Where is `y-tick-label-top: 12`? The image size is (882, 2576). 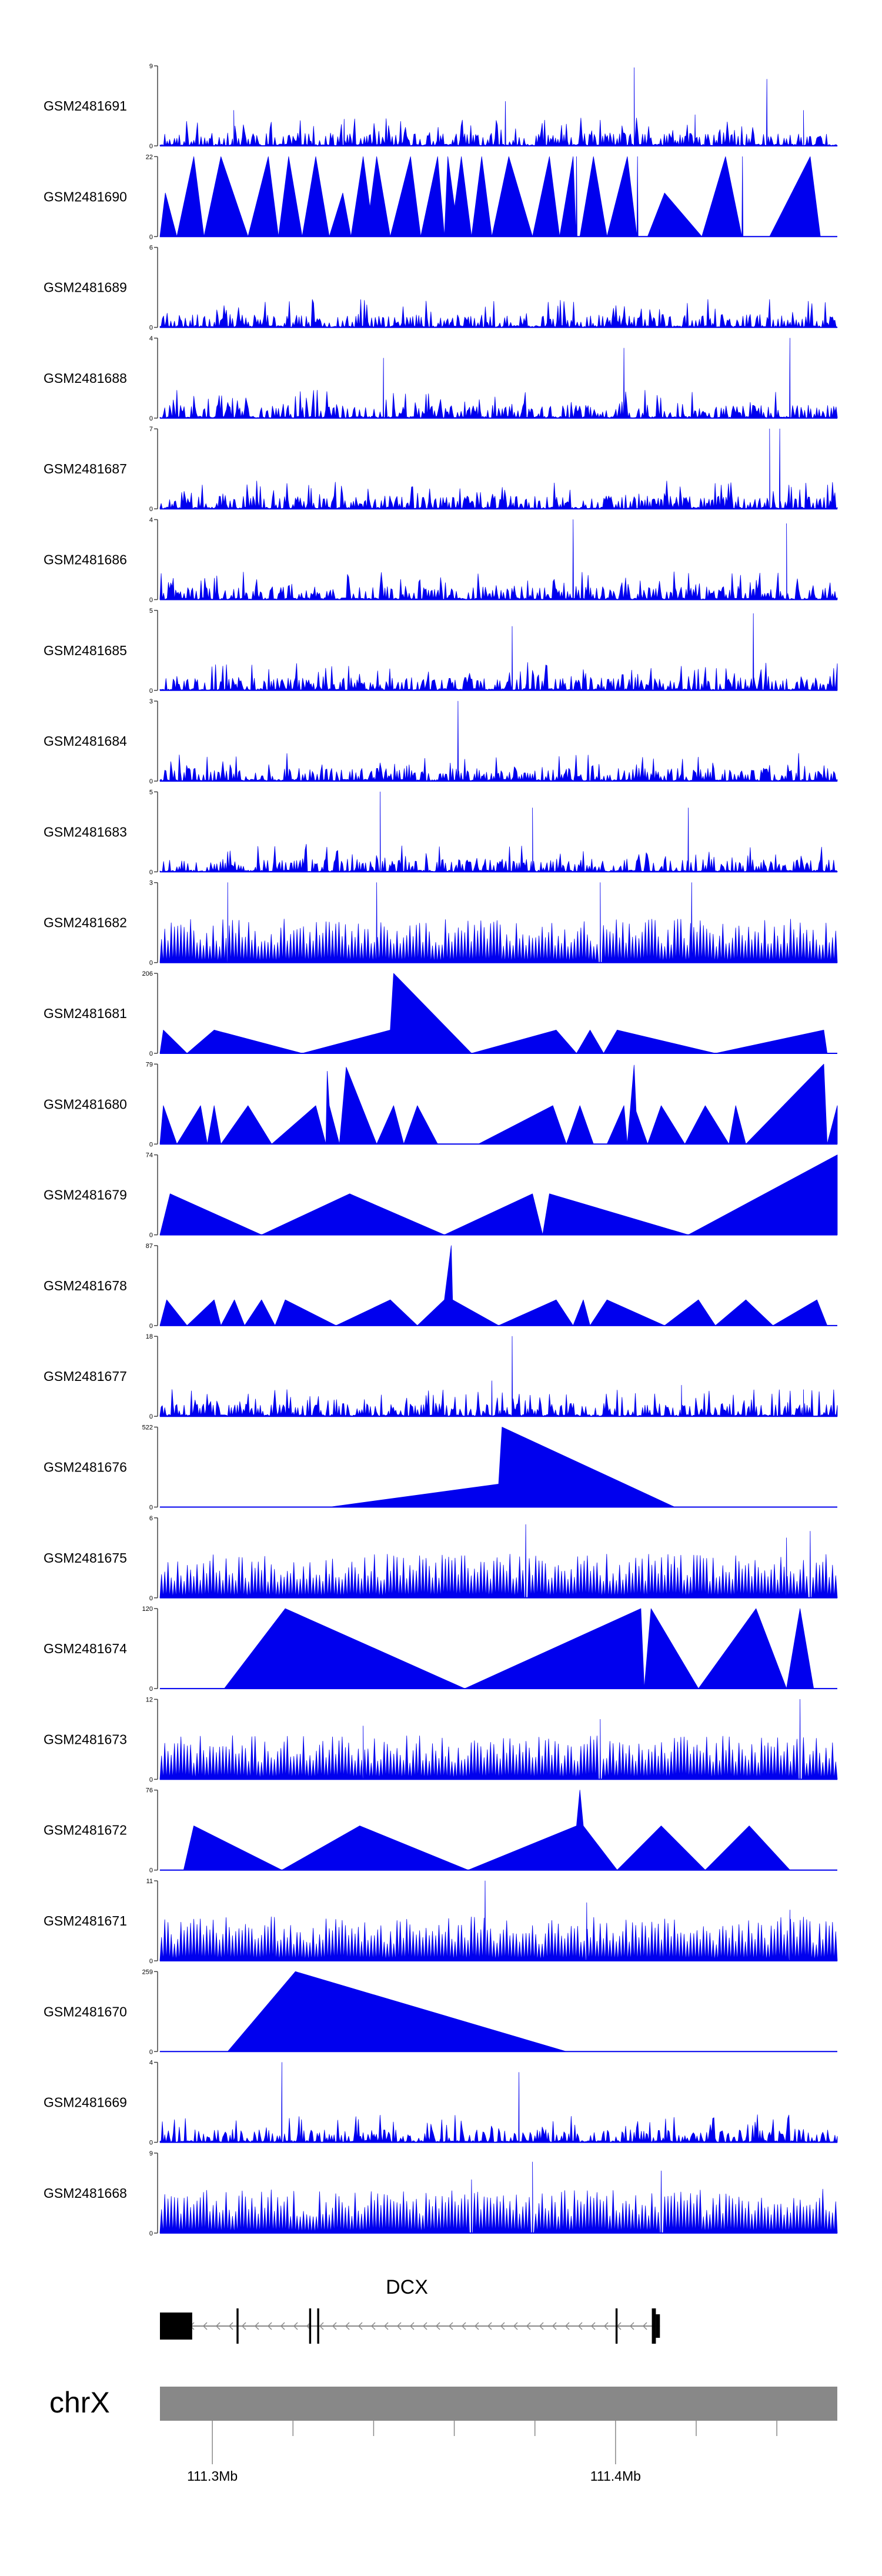
y-tick-label-top: 12 is located at coordinates (149, 1699).